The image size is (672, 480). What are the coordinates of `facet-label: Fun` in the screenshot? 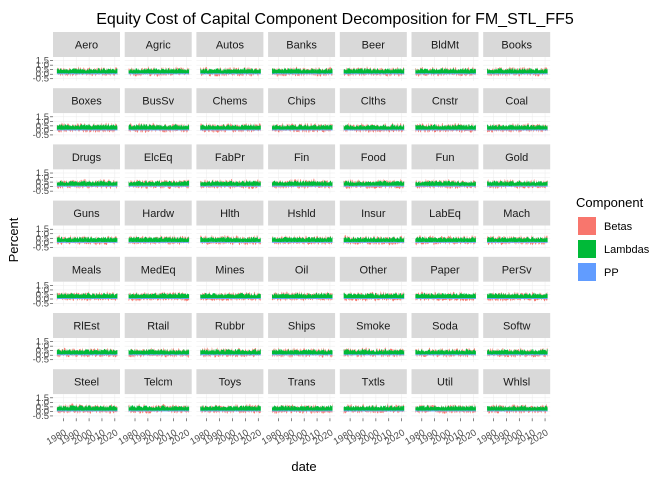 It's located at (445, 158).